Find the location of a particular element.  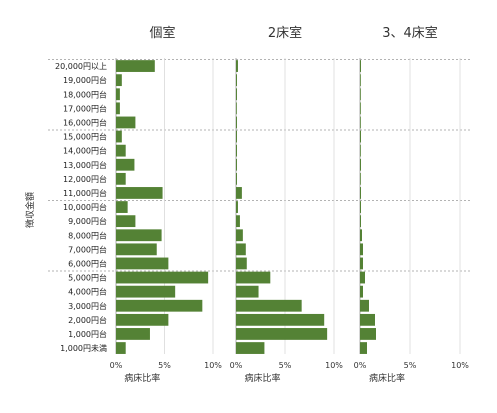

category-label: 1,000円台 is located at coordinates (87, 334).